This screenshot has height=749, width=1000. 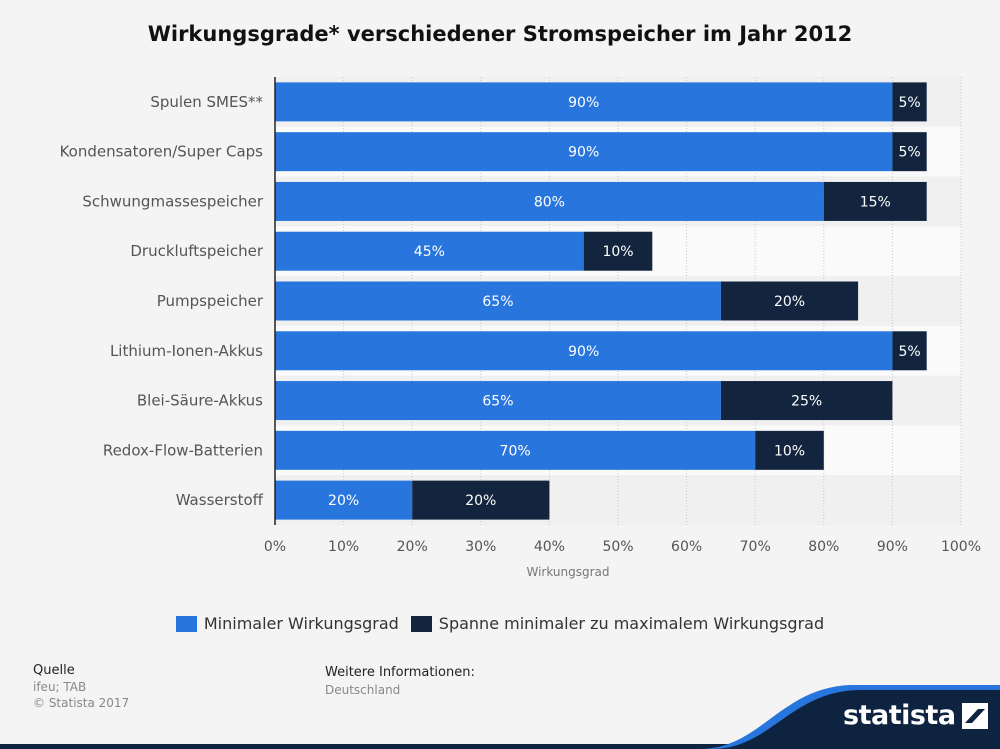 What do you see at coordinates (200, 401) in the screenshot?
I see `category-label: Blei-Säure-Akkus` at bounding box center [200, 401].